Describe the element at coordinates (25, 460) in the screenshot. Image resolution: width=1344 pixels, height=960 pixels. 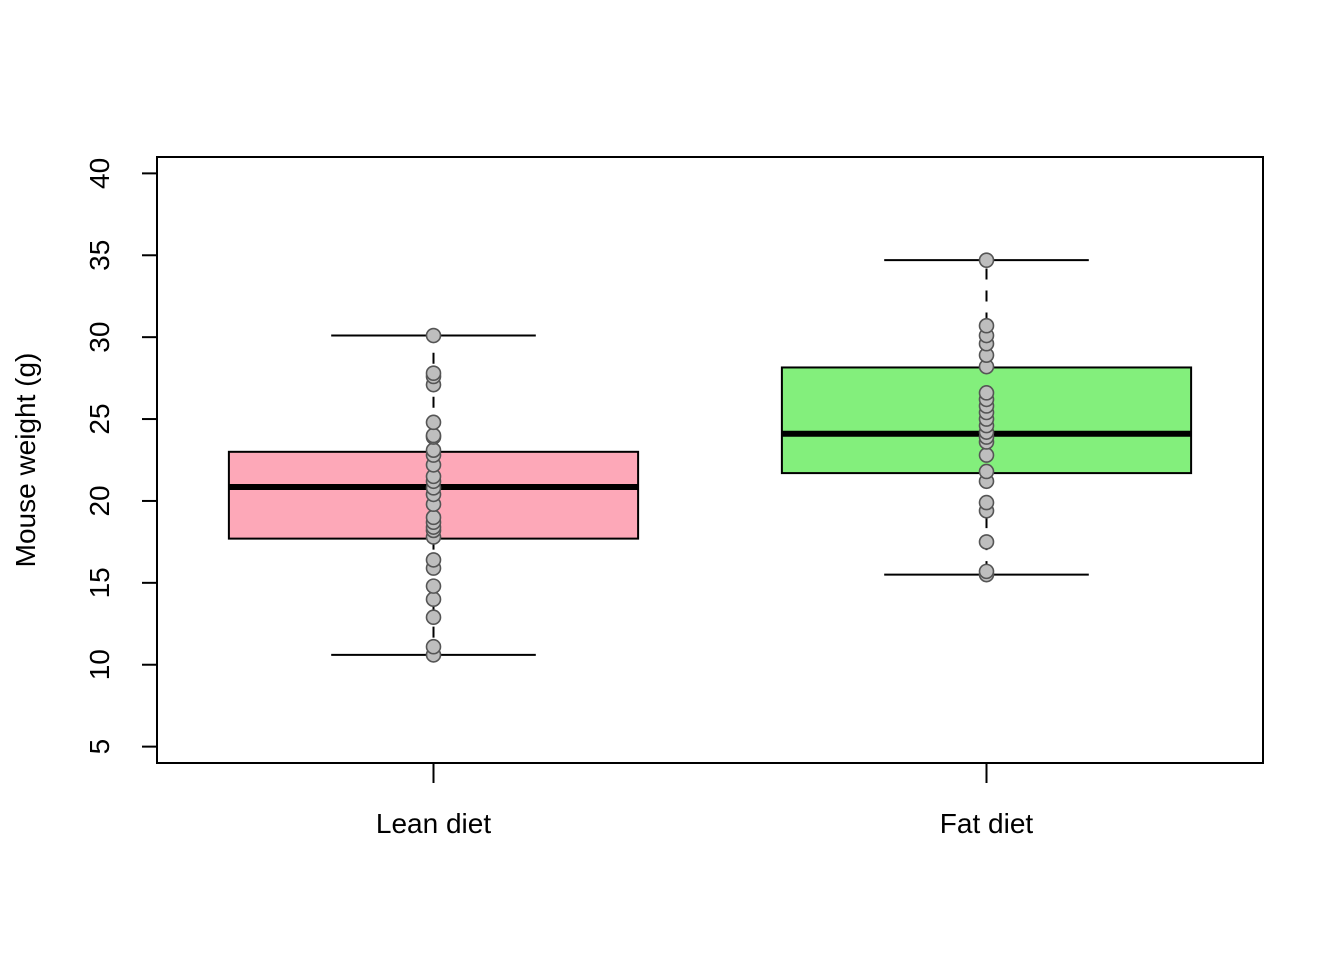
I see `y-axis-title: Mouse weight (g)` at that location.